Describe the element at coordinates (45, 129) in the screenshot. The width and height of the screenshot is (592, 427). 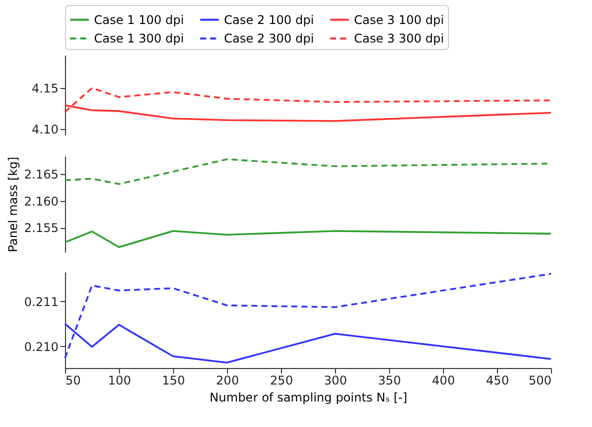
I see `y-tick-label: 4.10` at that location.